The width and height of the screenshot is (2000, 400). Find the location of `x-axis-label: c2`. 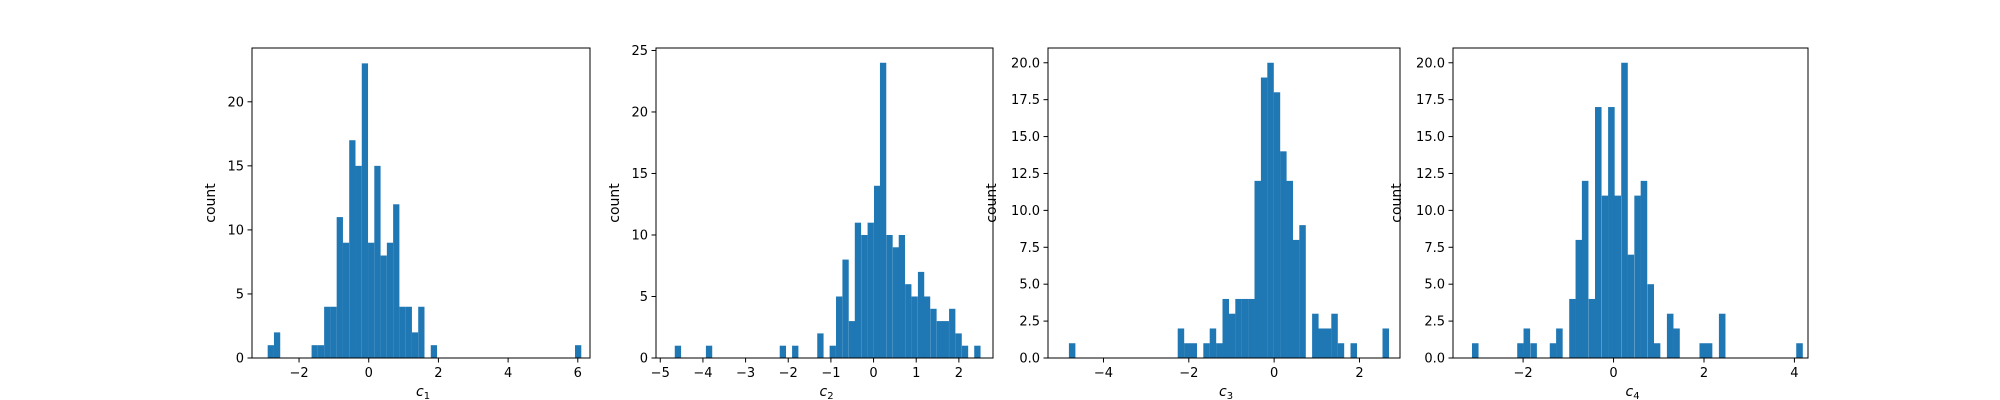

x-axis-label: c2 is located at coordinates (827, 392).